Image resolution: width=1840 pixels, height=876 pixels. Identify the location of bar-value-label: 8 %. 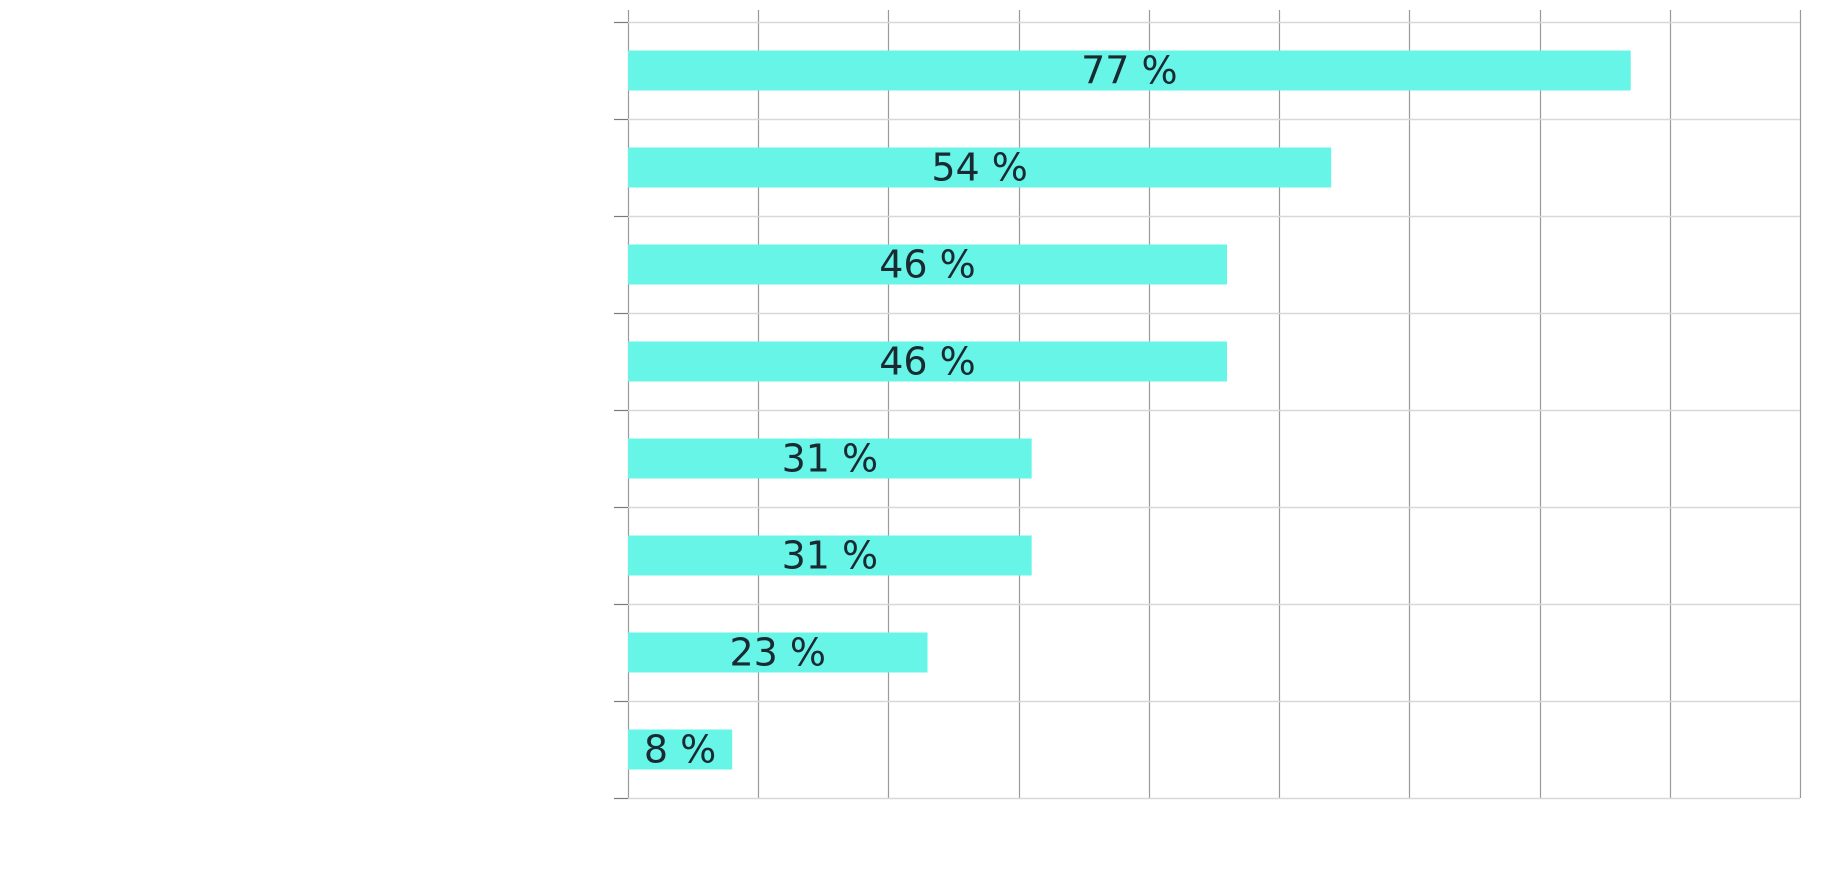
(680, 750).